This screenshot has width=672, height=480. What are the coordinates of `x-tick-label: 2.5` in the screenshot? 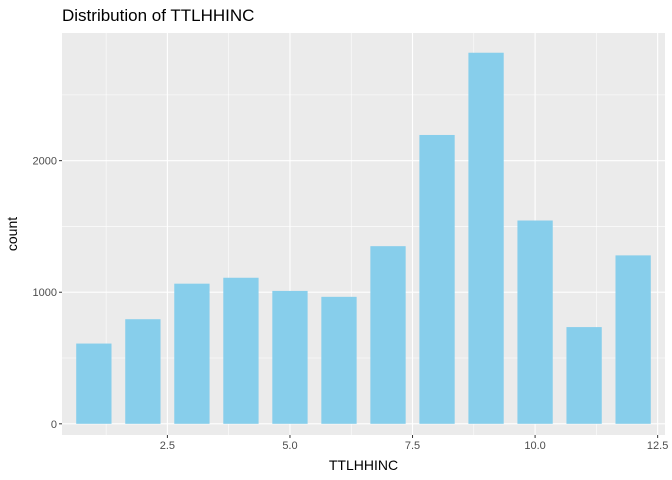 It's located at (167, 446).